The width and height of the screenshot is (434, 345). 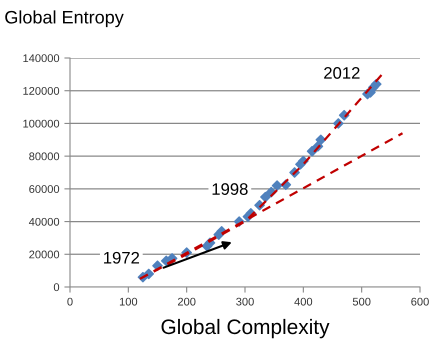 I want to click on y-tick-label: 20000, so click(x=44, y=254).